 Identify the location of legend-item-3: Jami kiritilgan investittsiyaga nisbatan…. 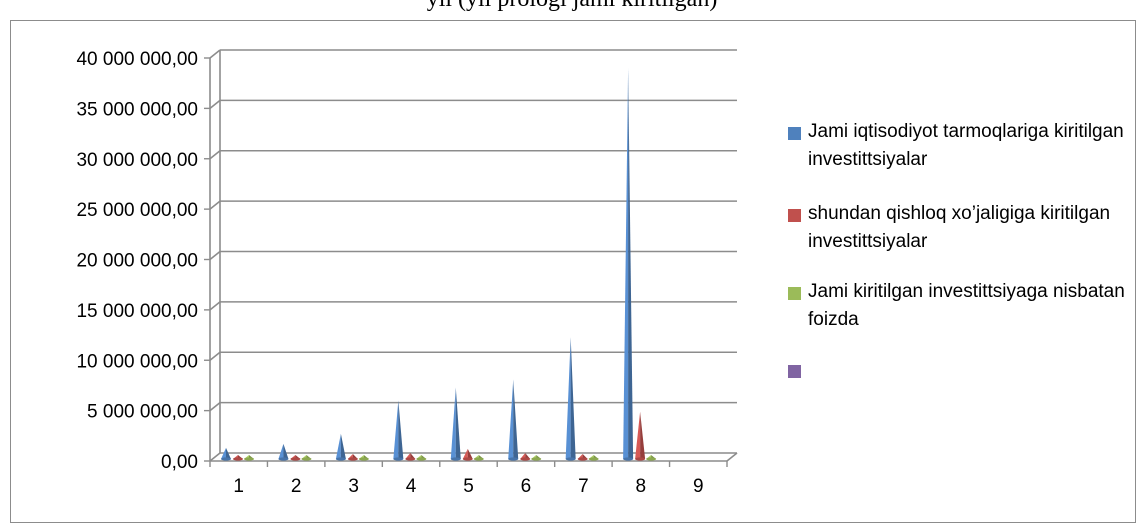
(961, 307).